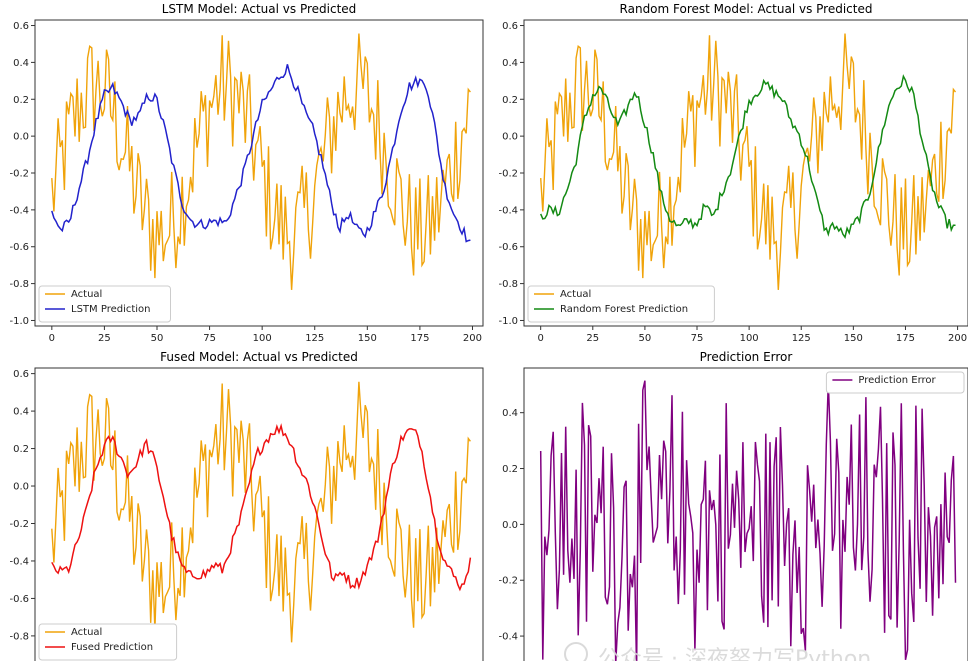 The image size is (968, 661). What do you see at coordinates (746, 357) in the screenshot?
I see `chart-title: Prediction Error` at bounding box center [746, 357].